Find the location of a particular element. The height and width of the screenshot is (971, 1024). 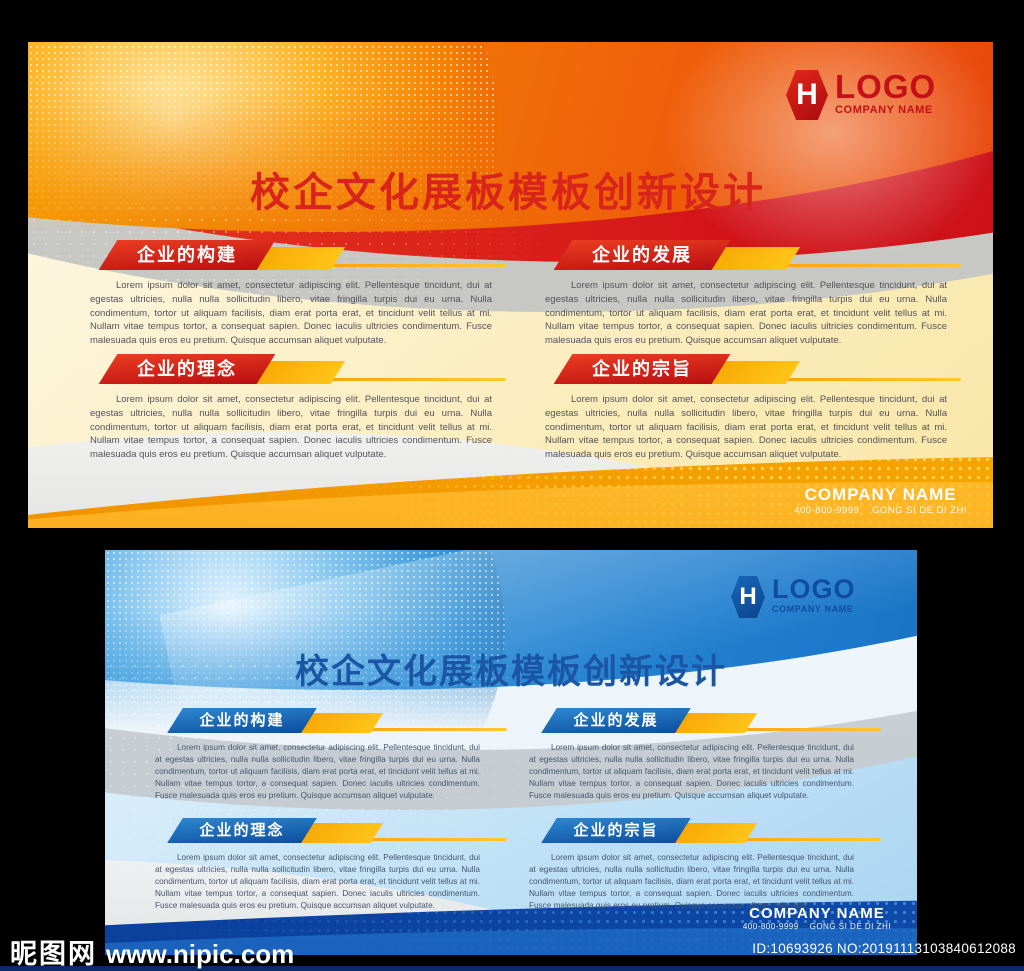

sparkle-dots-graphic is located at coordinates (345, 800).